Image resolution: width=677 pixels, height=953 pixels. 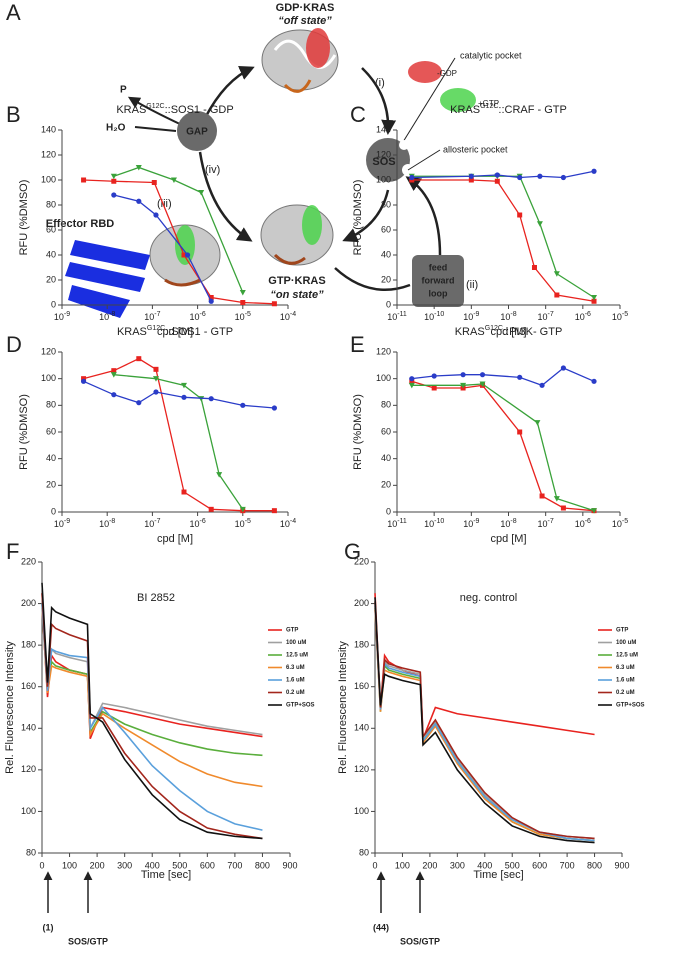 What do you see at coordinates (625, 681) in the screenshot?
I see `legend-label: 1.6 uM` at bounding box center [625, 681].